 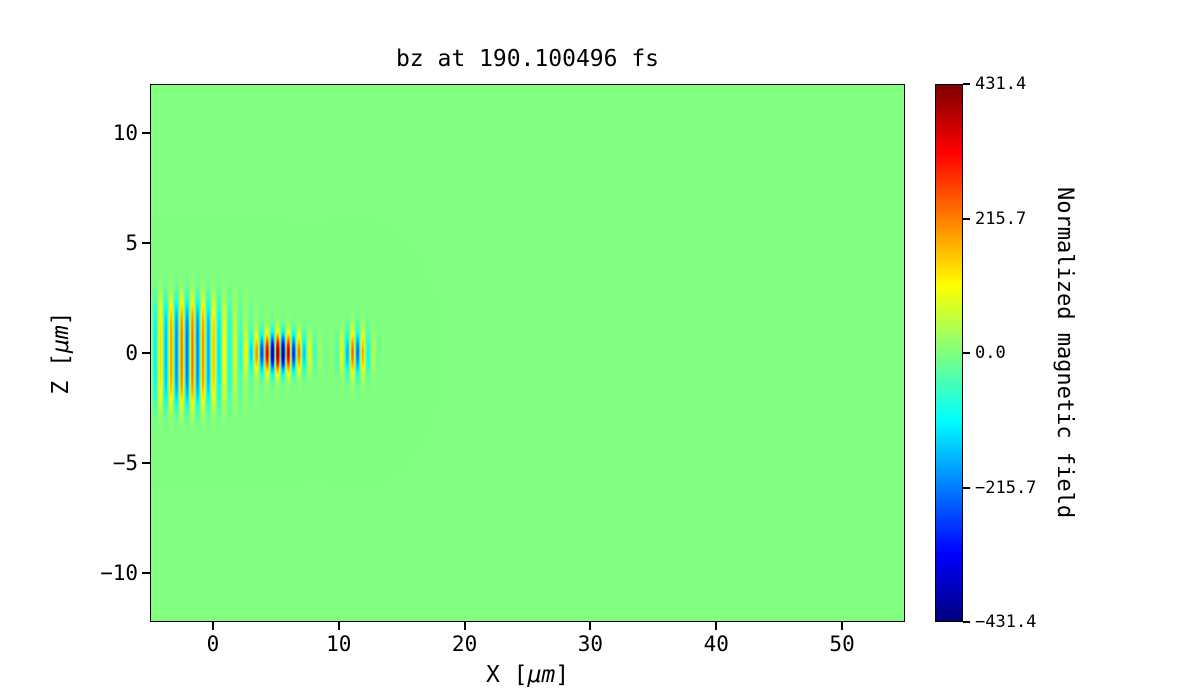 I want to click on x-axis-label-close: ], so click(x=562, y=675).